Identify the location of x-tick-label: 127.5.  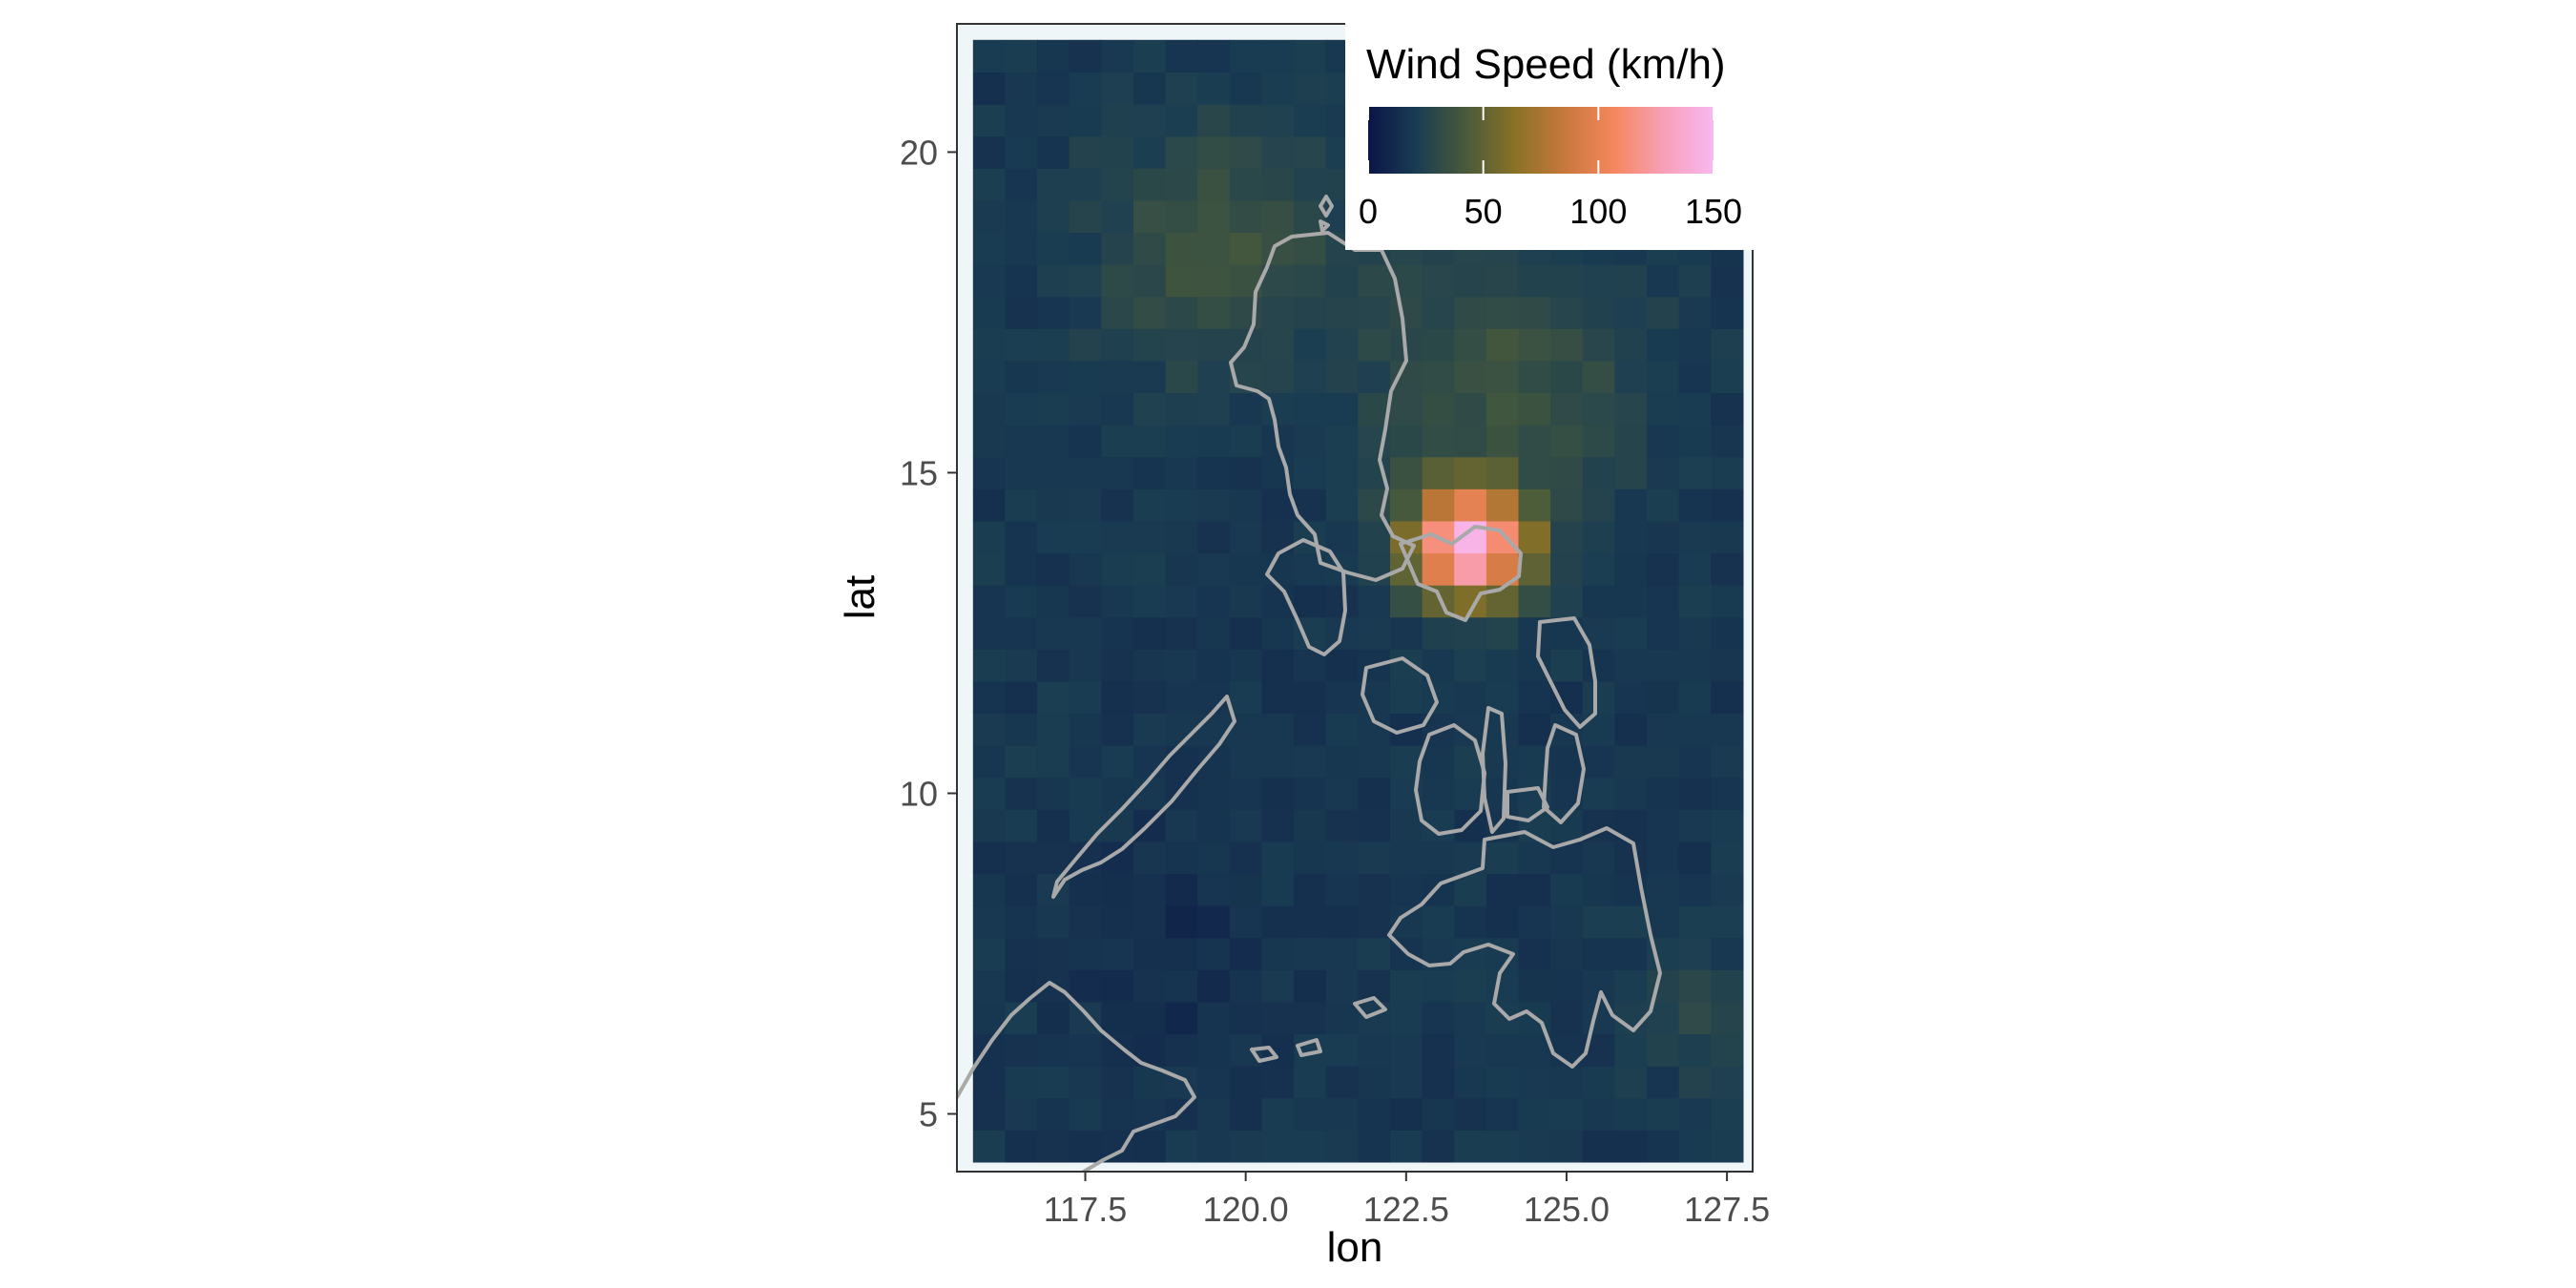
(1727, 1209).